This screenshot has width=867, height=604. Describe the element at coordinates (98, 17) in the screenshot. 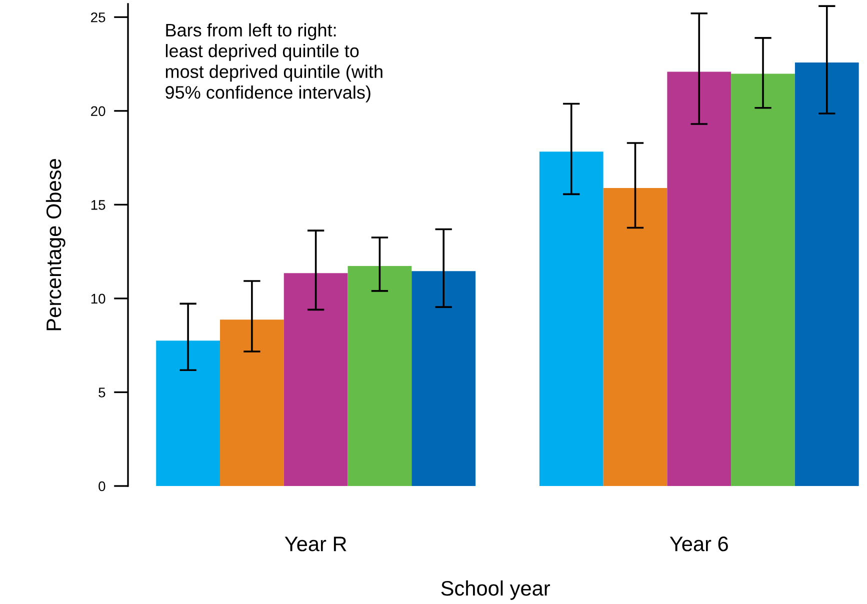

I see `y-tick-label: 25` at that location.